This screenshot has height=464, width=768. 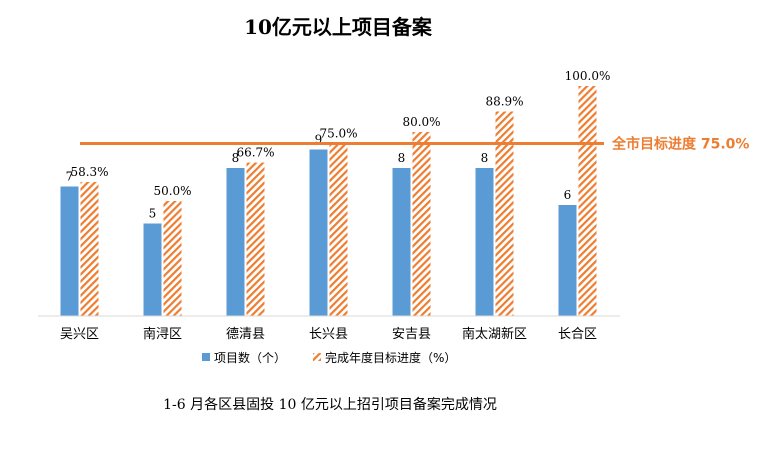 I want to click on x-tick-label-6: 长合区, so click(x=577, y=334).